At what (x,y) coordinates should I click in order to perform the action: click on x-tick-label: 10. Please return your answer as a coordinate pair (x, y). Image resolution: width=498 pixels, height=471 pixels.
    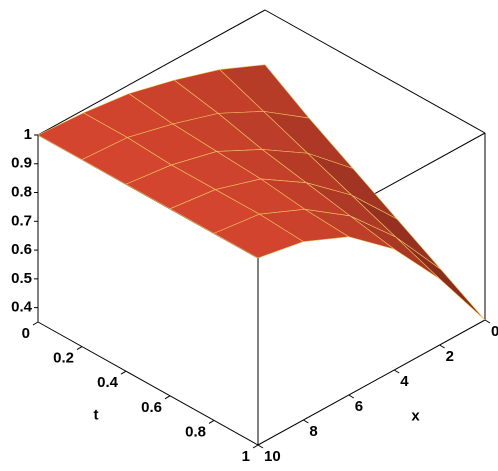
    Looking at the image, I should click on (272, 456).